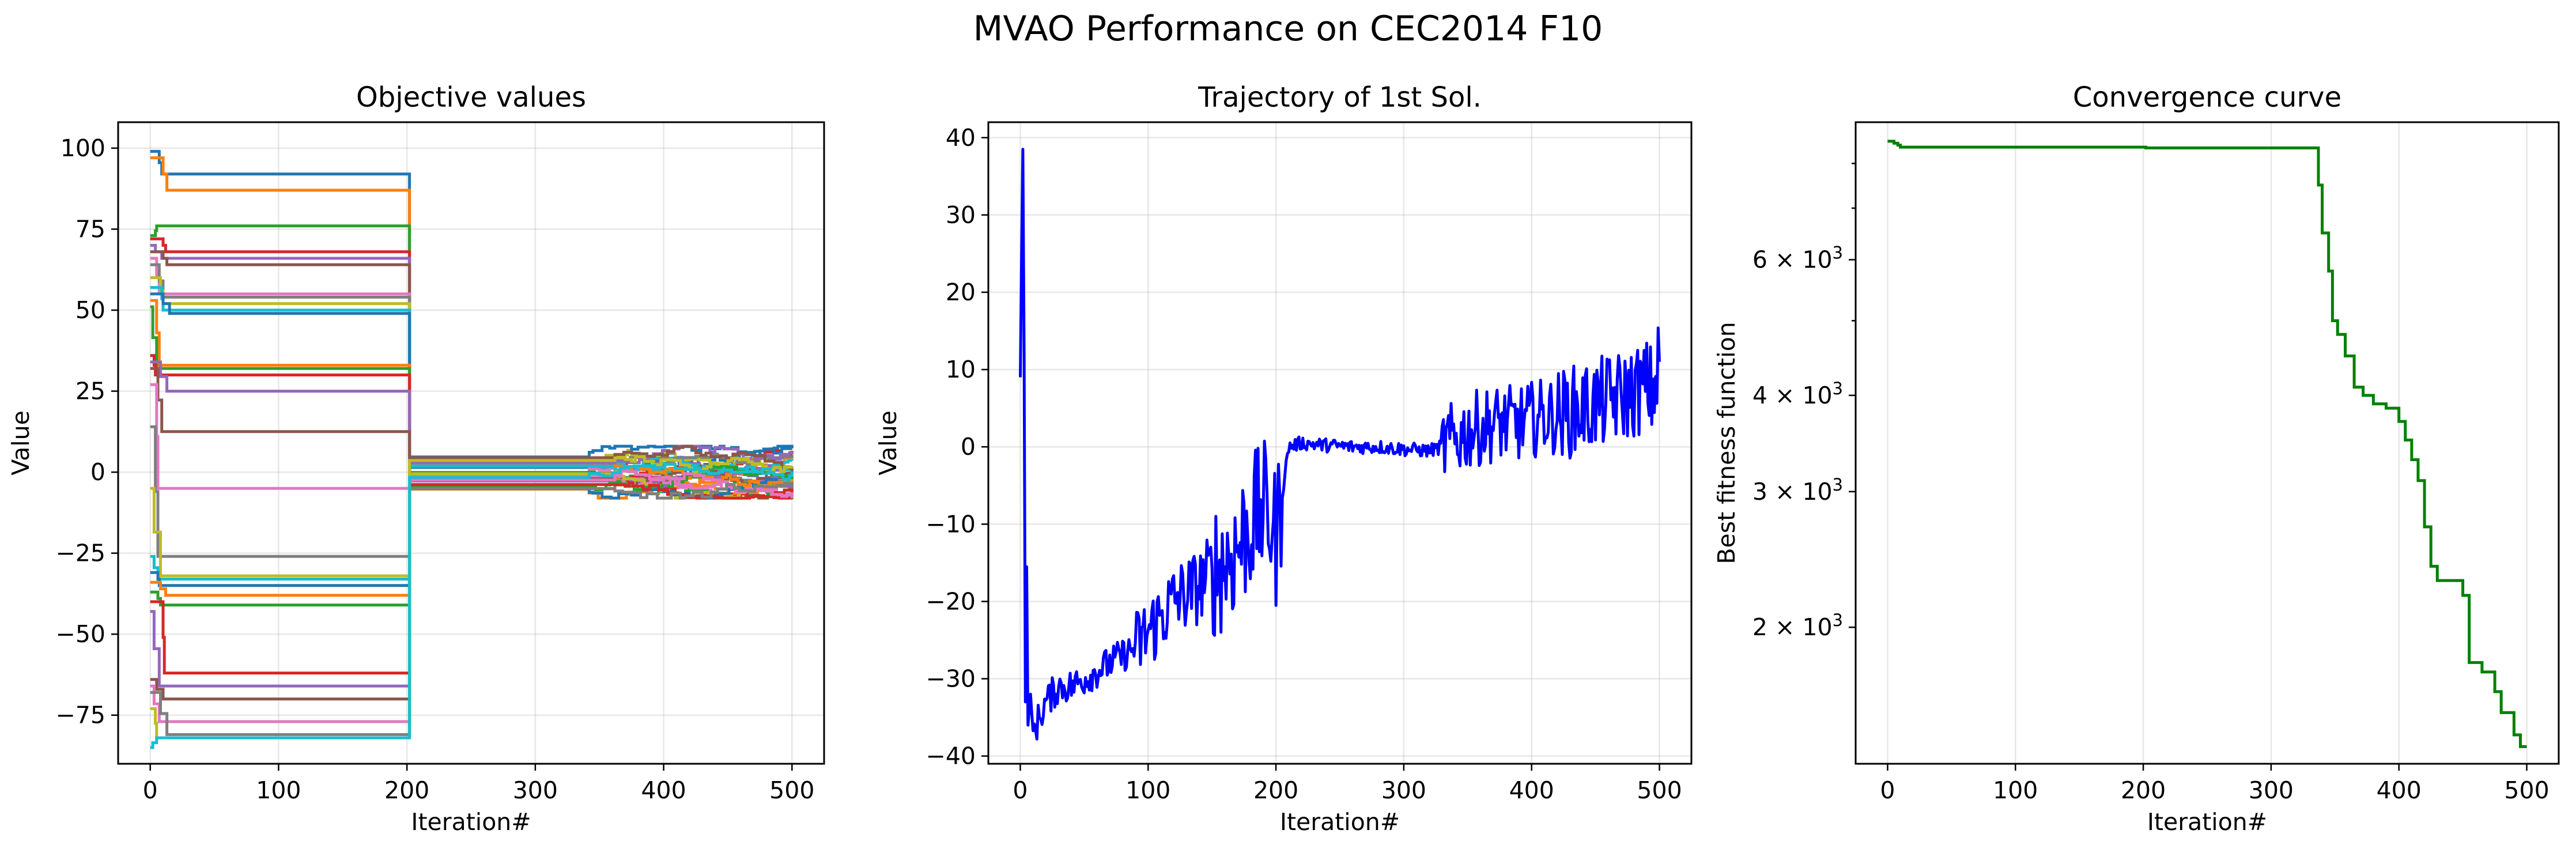 The image size is (2576, 856). What do you see at coordinates (80, 553) in the screenshot?
I see `y-tick-label: −25` at bounding box center [80, 553].